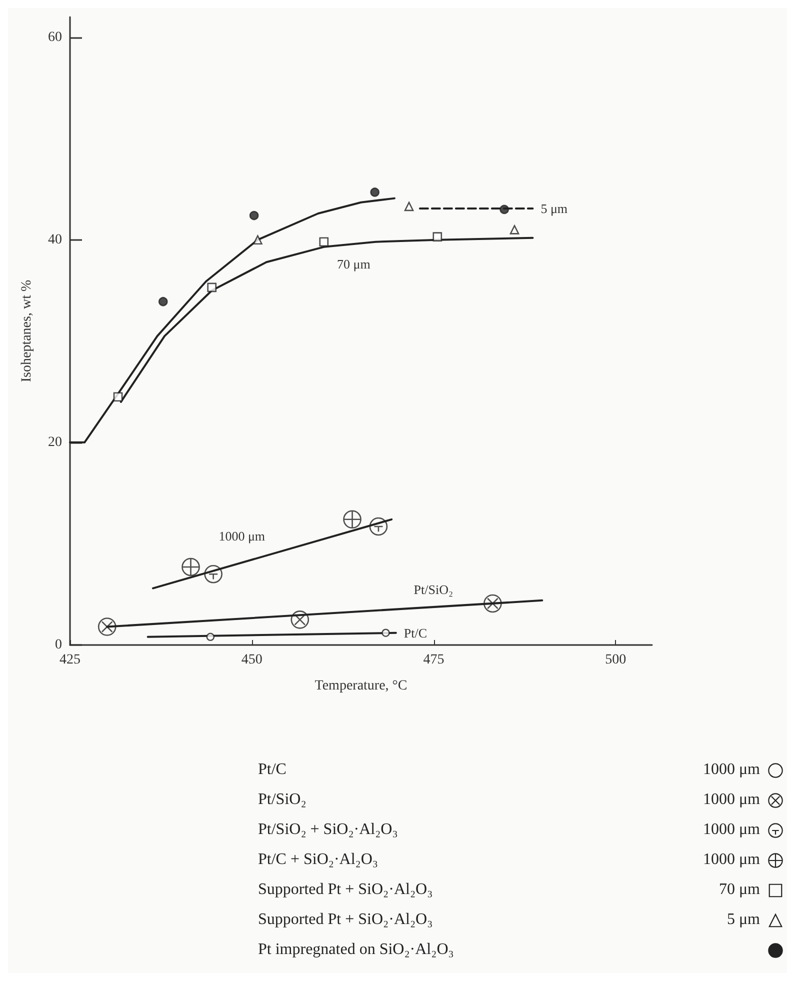 The image size is (795, 981). I want to click on text: 5 μm, so click(743, 920).